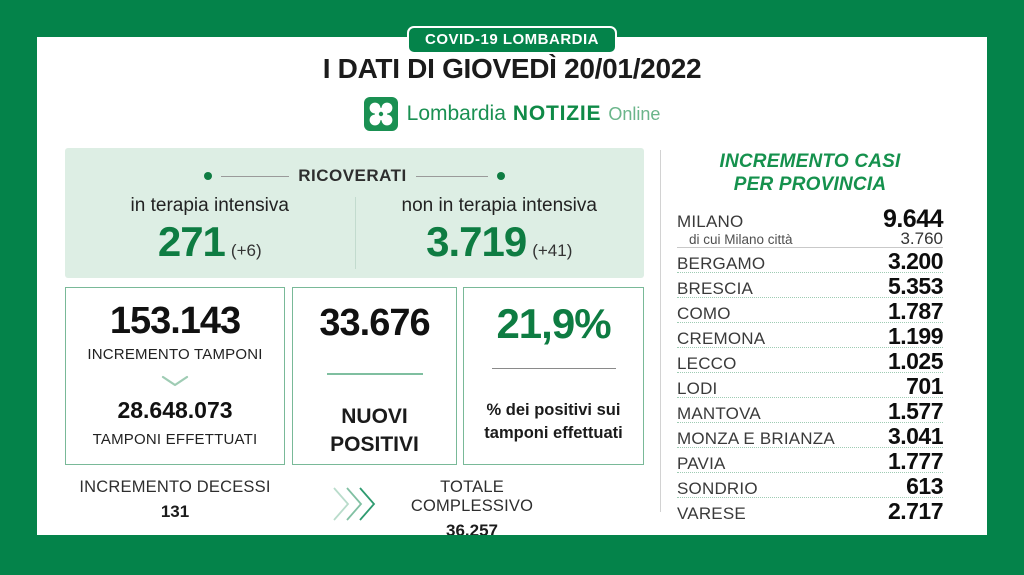  Describe the element at coordinates (721, 264) in the screenshot. I see `province-name: BERGAMO` at that location.